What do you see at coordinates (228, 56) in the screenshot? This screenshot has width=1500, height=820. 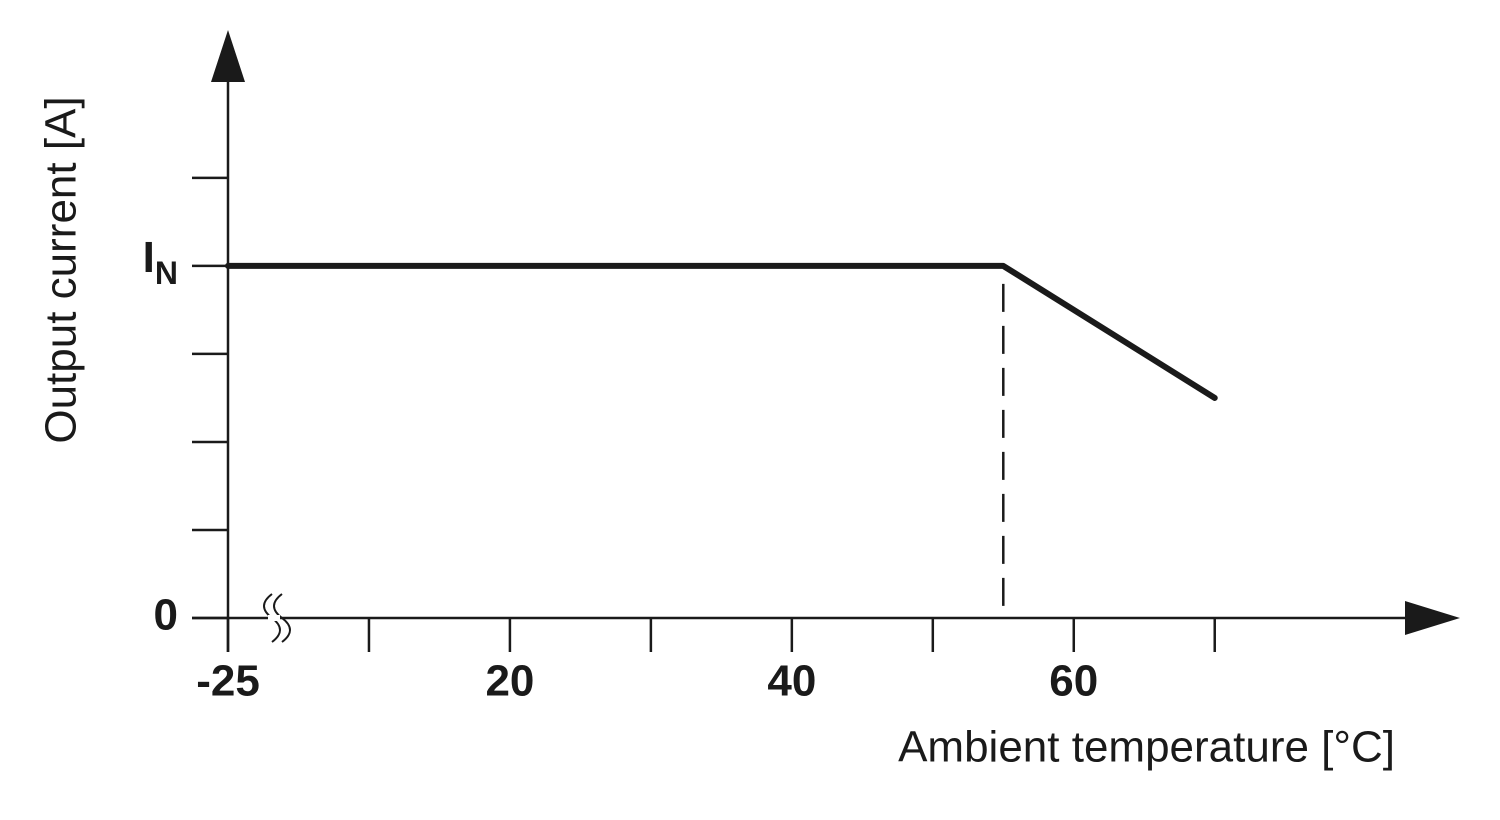 I see `y-axis-arrow` at bounding box center [228, 56].